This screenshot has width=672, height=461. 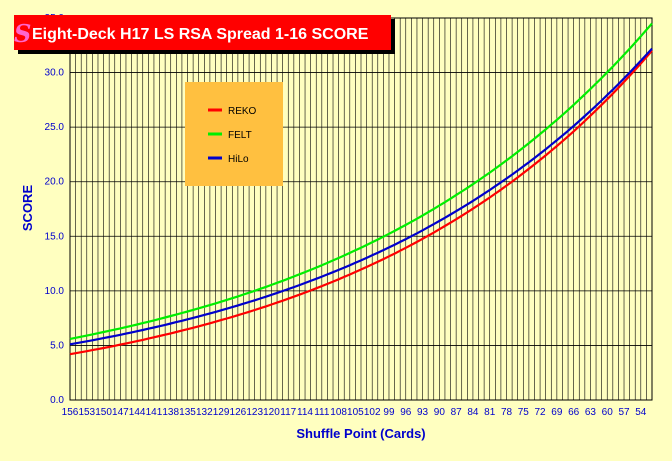 What do you see at coordinates (473, 412) in the screenshot?
I see `x-tick-label: 84` at bounding box center [473, 412].